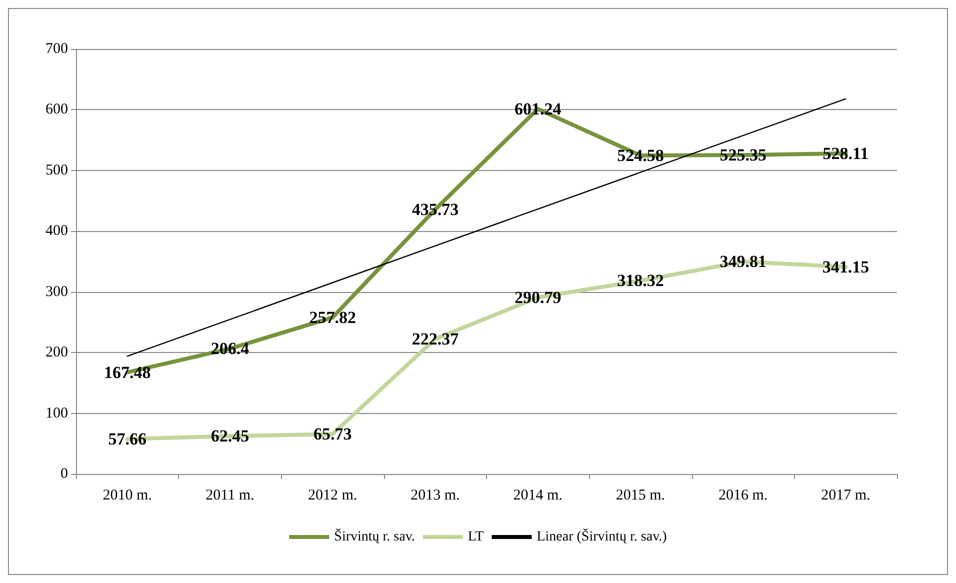 This screenshot has height=583, width=956. I want to click on data-label: 601.24, so click(538, 108).